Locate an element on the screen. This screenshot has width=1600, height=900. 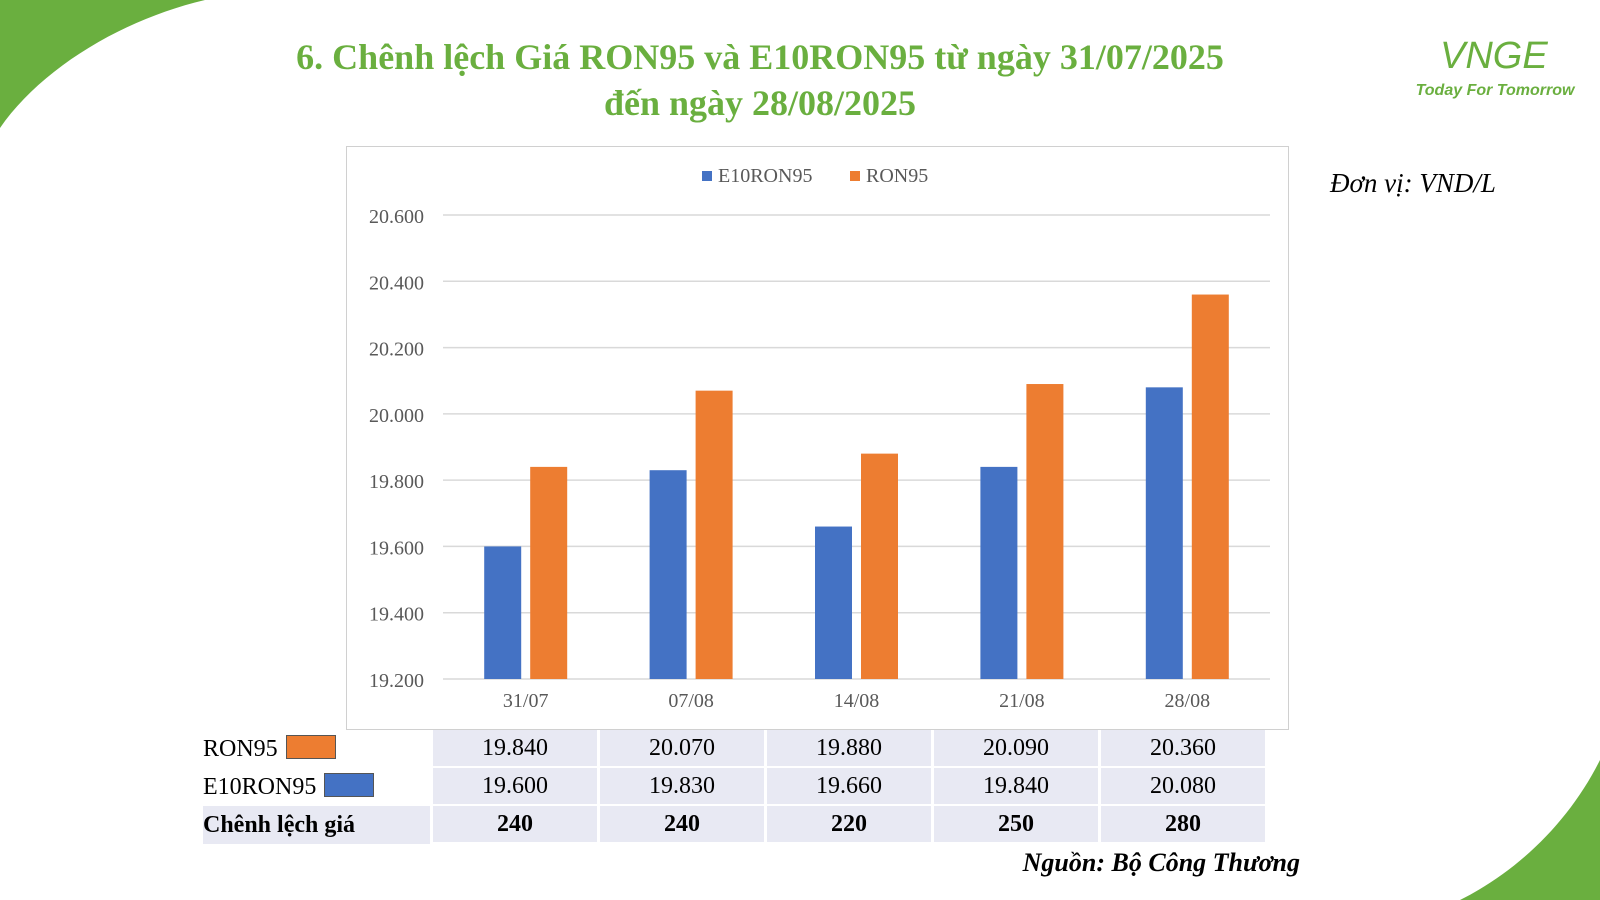
row-label-cell: E10RON95 is located at coordinates (316, 787).